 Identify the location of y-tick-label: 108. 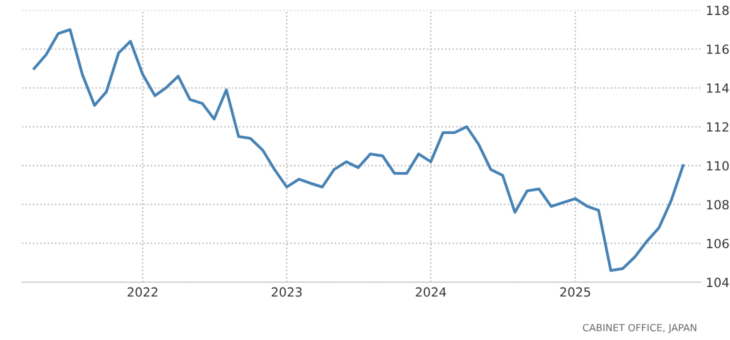
(718, 205).